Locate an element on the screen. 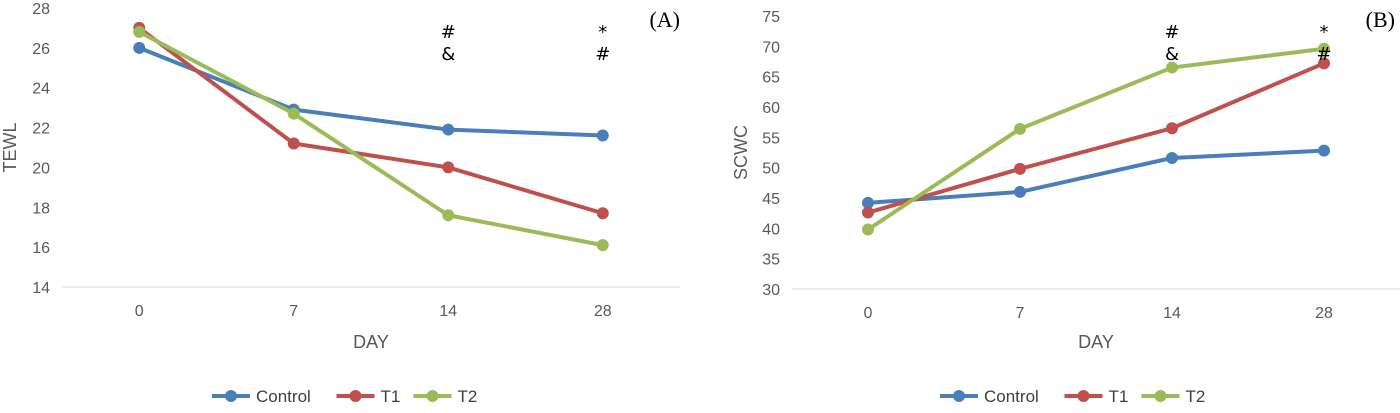 The image size is (1400, 413). y-tick-label: 40 is located at coordinates (771, 229).